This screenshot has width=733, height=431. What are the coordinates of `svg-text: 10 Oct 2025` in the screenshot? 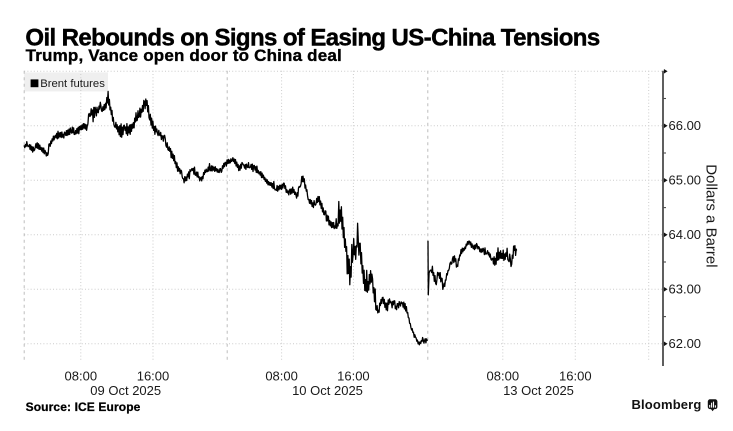 It's located at (327, 390).